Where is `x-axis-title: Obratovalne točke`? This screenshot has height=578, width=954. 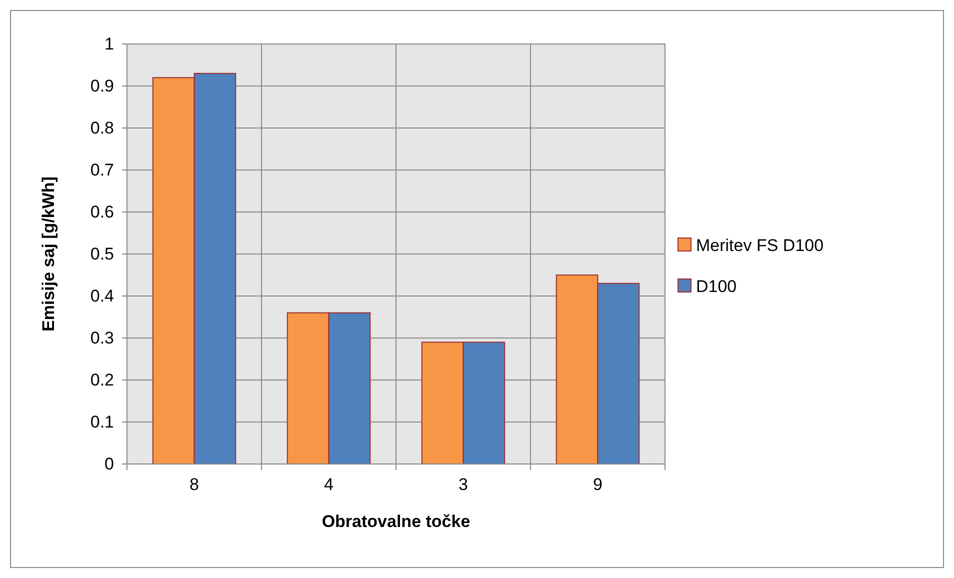
x-axis-title: Obratovalne točke is located at coordinates (396, 521).